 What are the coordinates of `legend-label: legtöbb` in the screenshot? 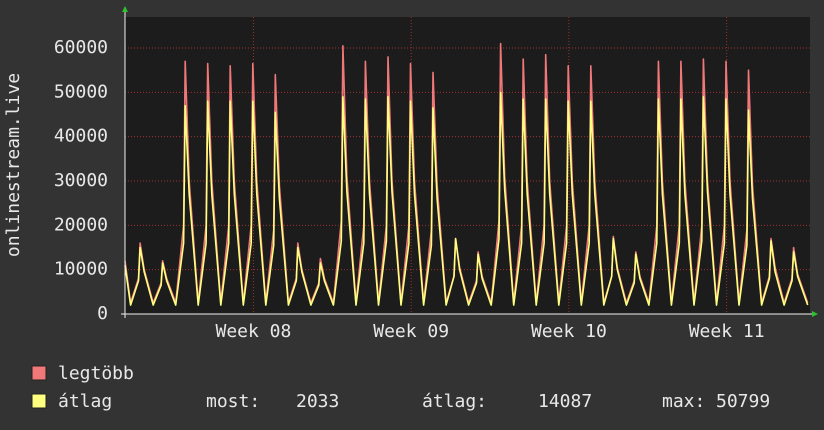 It's located at (96, 373).